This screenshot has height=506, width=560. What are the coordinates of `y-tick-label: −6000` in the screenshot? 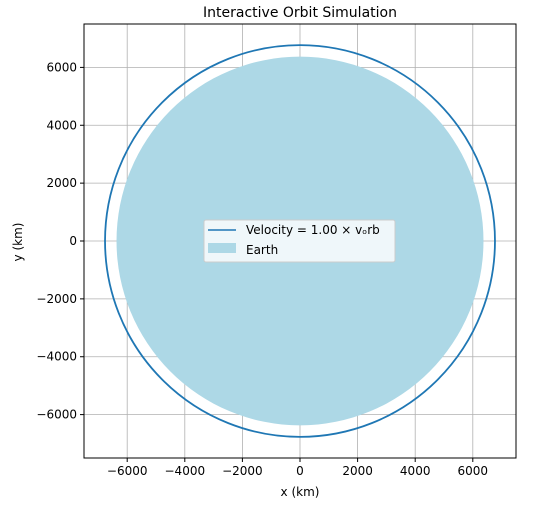 It's located at (56, 415).